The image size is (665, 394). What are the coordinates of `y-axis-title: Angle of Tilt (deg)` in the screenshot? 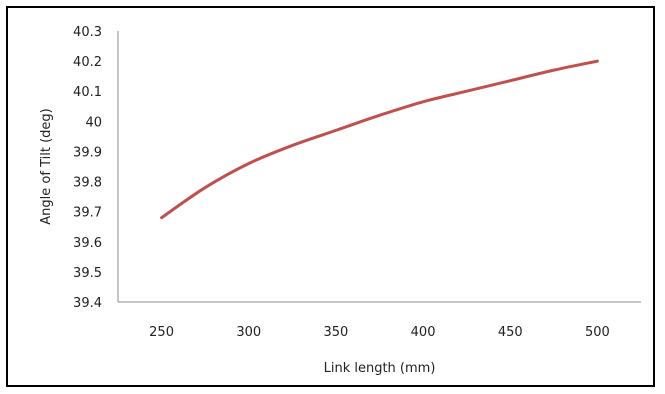 It's located at (46, 166).